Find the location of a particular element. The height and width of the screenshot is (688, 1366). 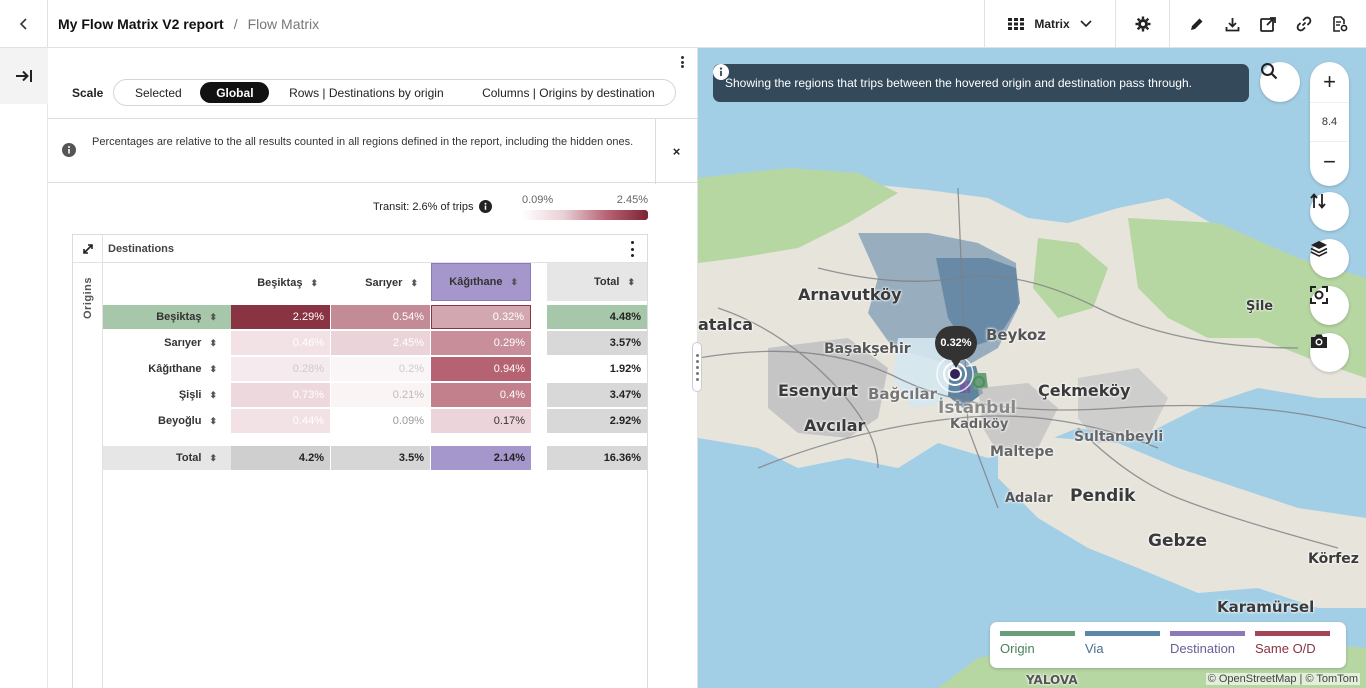

search-icon is located at coordinates (1269, 71).